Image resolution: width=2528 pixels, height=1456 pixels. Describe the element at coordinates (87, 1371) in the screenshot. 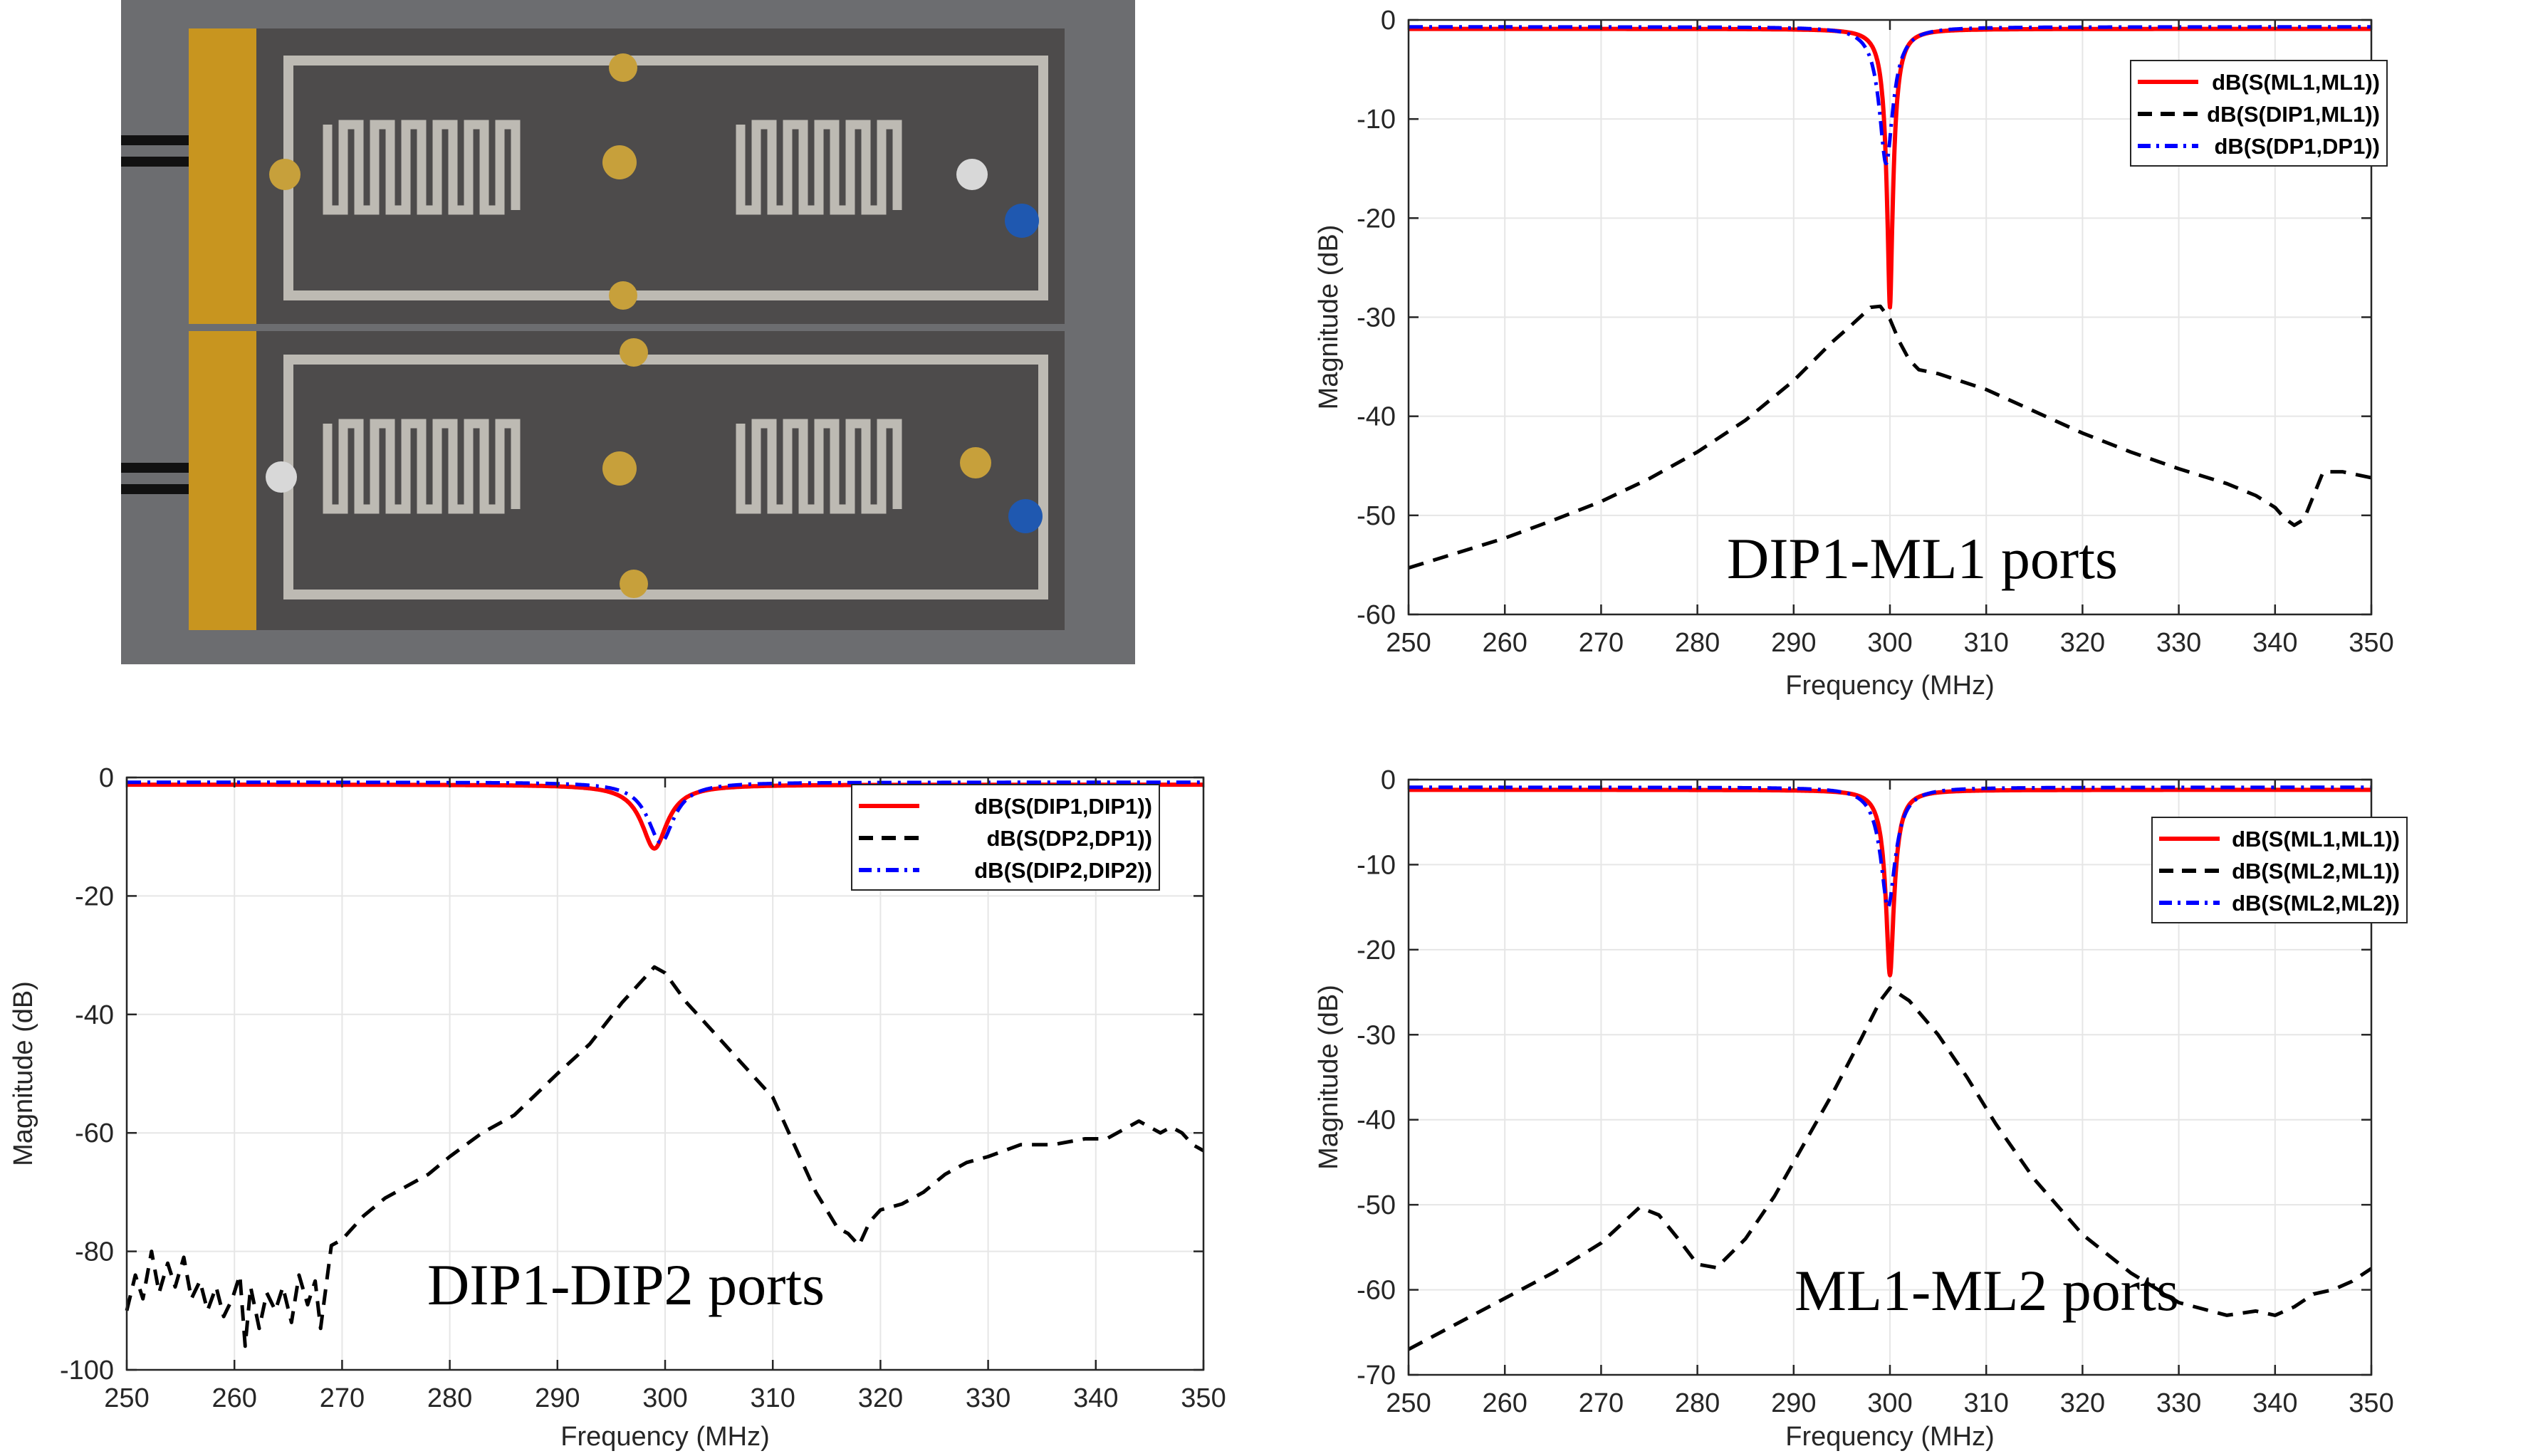

I see `y-tick-label: -100` at that location.